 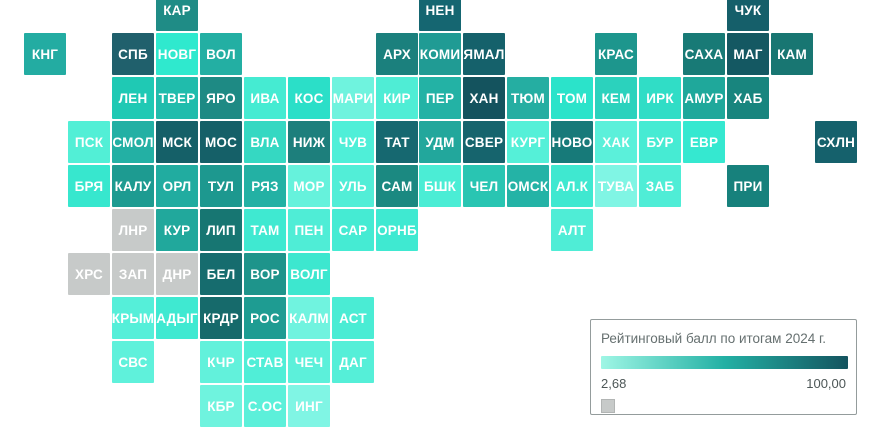 I want to click on legend-gradient-bar, so click(x=724, y=362).